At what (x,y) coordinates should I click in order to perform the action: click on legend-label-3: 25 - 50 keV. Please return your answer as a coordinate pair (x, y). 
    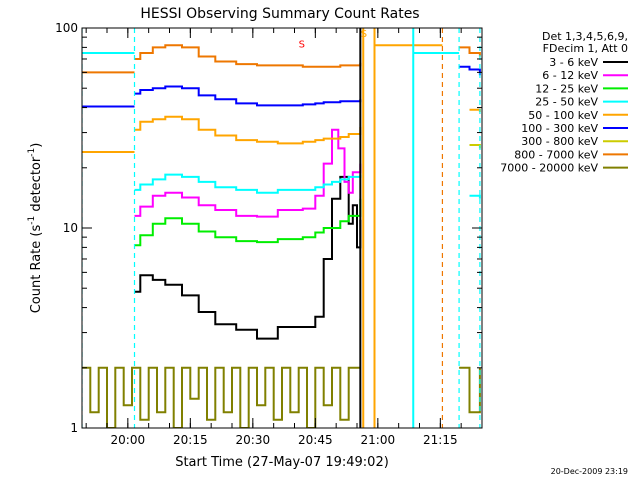
    Looking at the image, I should click on (566, 102).